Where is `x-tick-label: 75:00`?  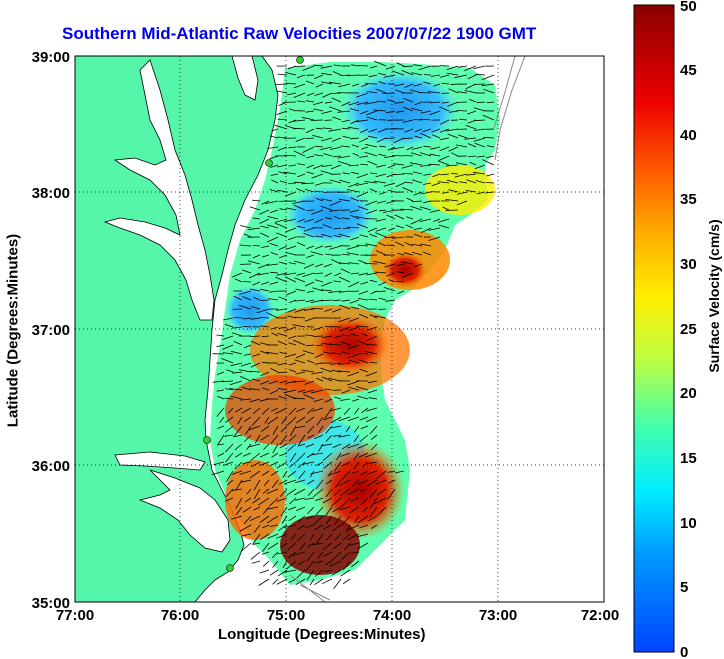
x-tick-label: 75:00 is located at coordinates (286, 615).